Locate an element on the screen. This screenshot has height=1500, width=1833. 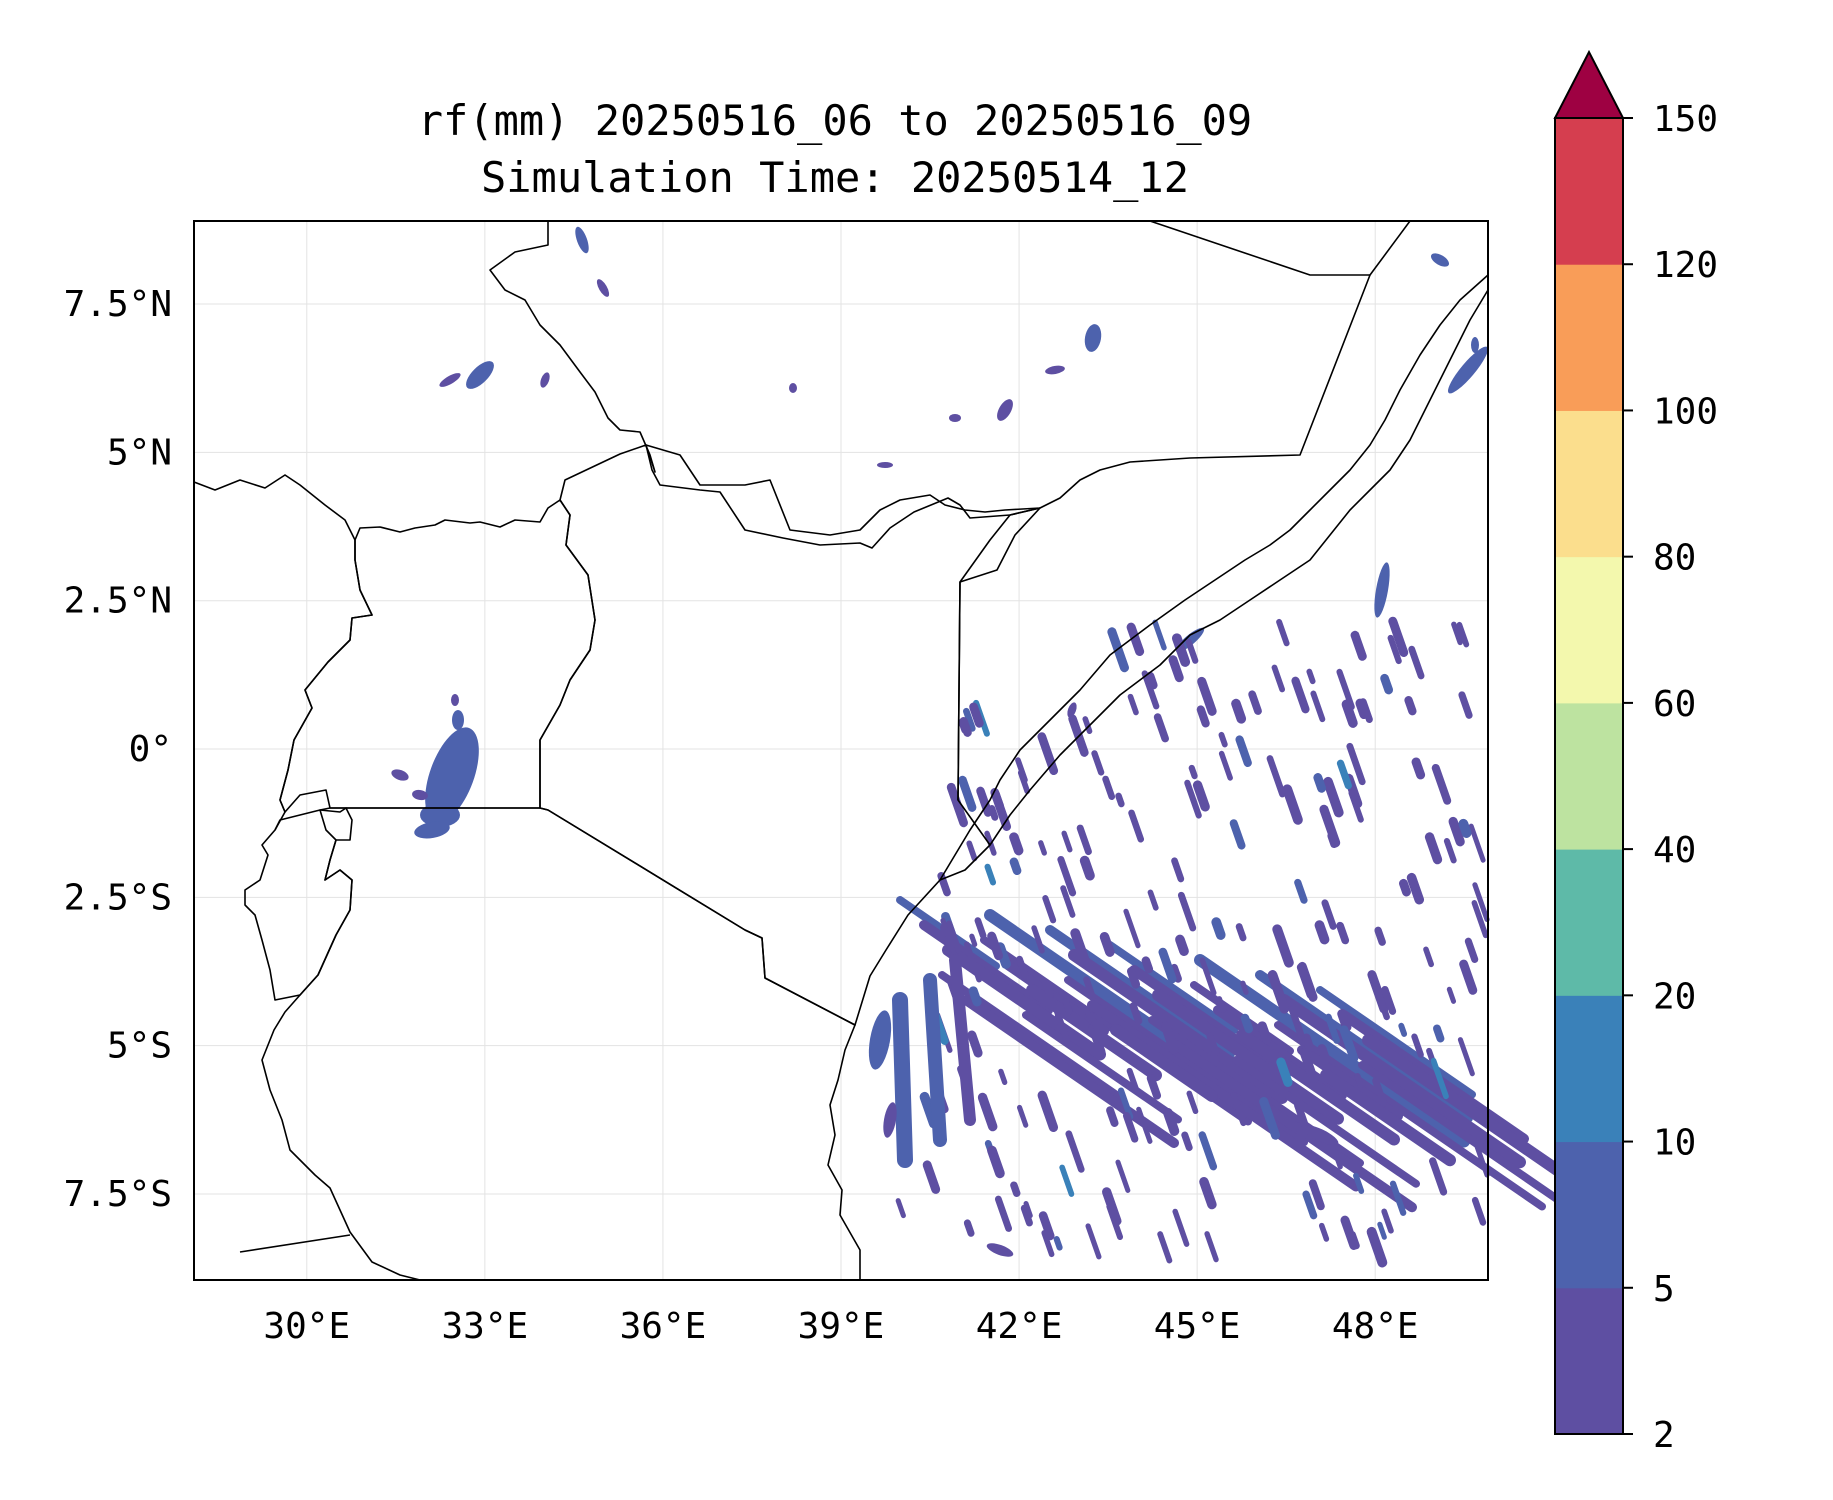
colorbar-segment is located at coordinates (1589, 630).